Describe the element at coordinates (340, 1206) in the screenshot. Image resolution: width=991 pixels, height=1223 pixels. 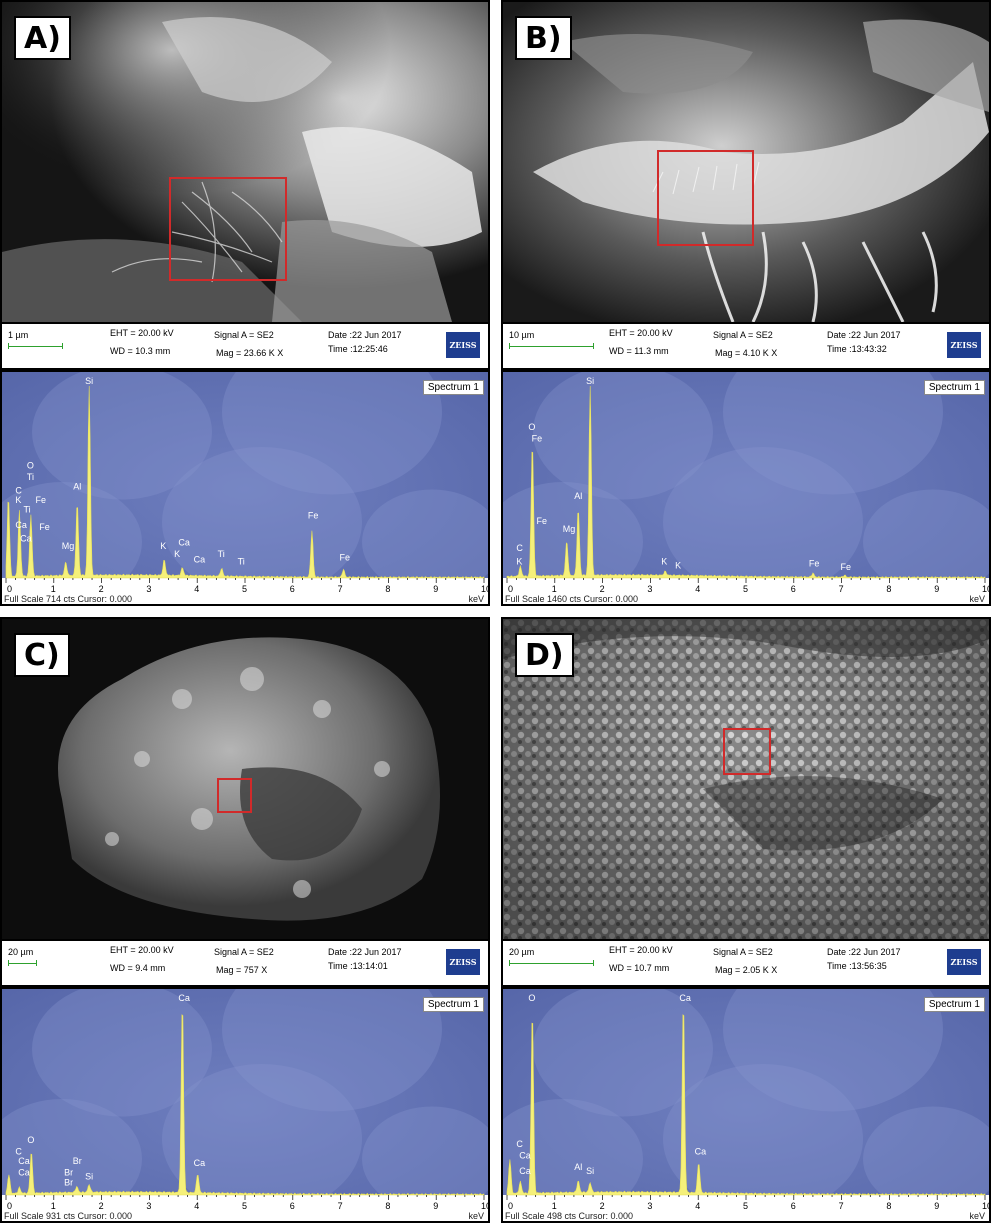
I see `axis-tick-label: 7` at that location.